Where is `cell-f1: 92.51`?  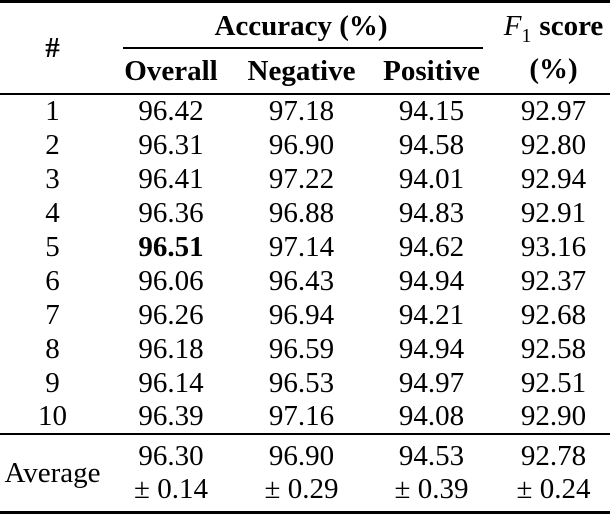 cell-f1: 92.51 is located at coordinates (553, 382).